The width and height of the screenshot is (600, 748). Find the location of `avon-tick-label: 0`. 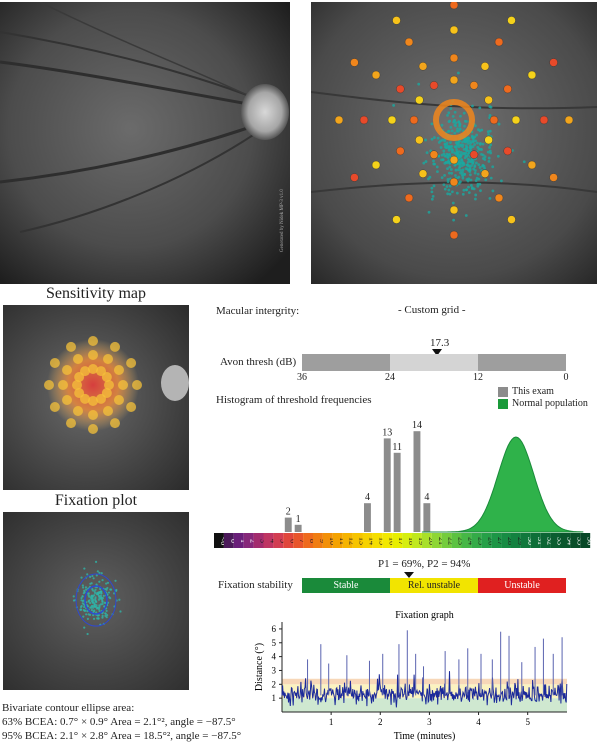

avon-tick-label: 0 is located at coordinates (566, 377).